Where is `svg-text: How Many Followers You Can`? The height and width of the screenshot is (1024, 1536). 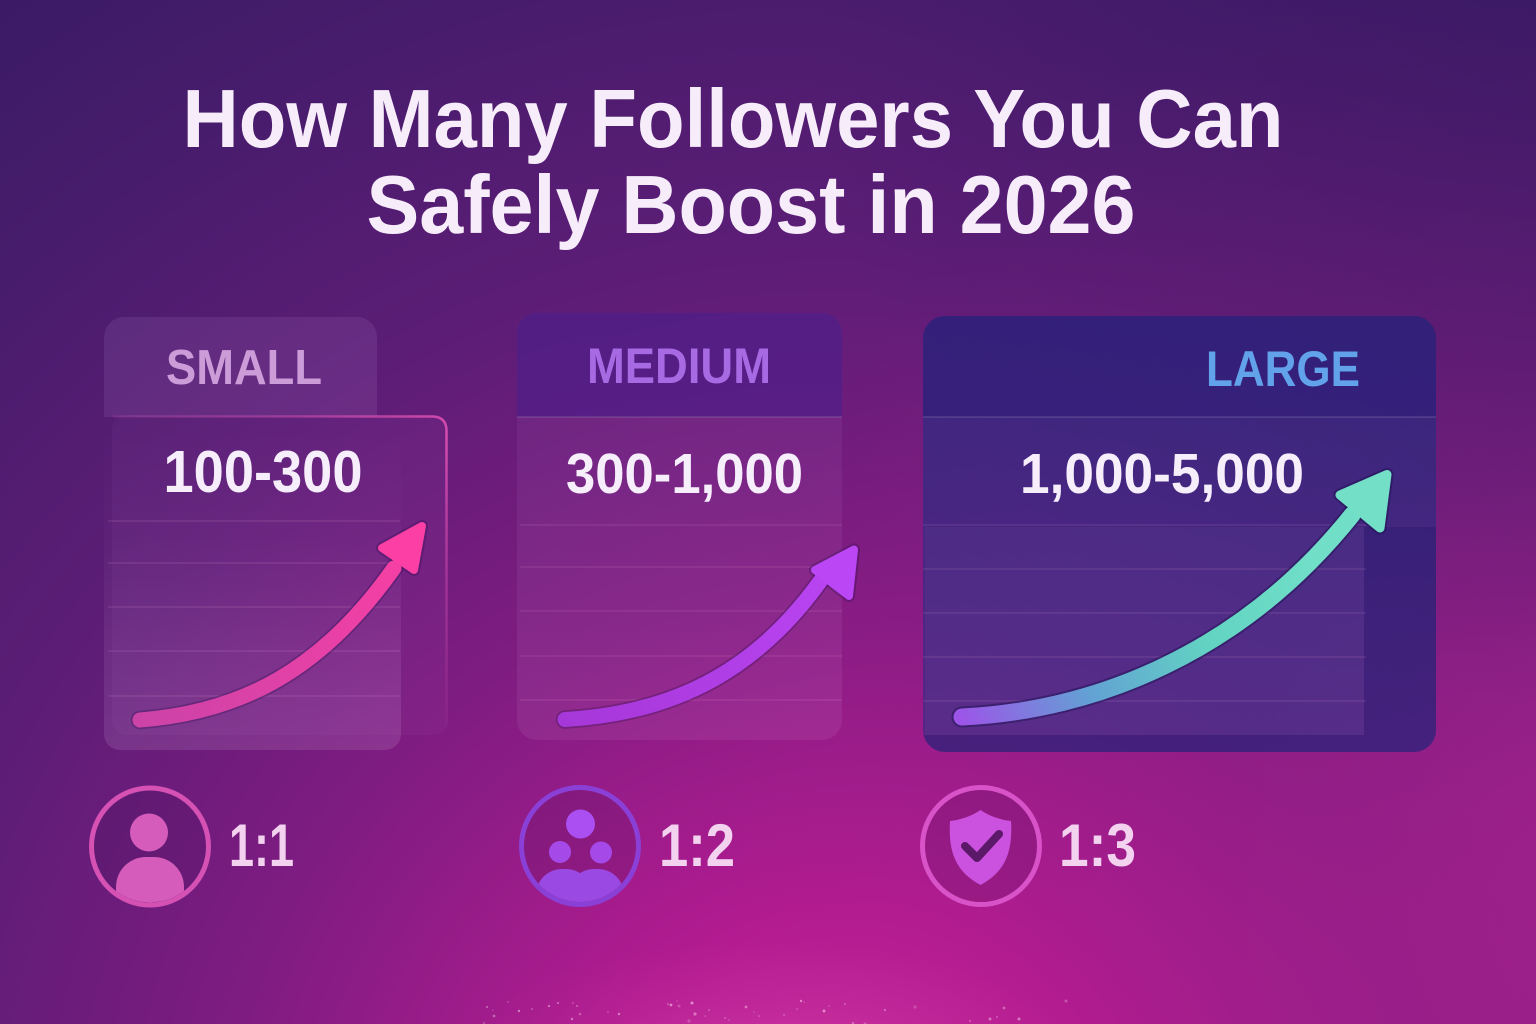 svg-text: How Many Followers You Can is located at coordinates (733, 118).